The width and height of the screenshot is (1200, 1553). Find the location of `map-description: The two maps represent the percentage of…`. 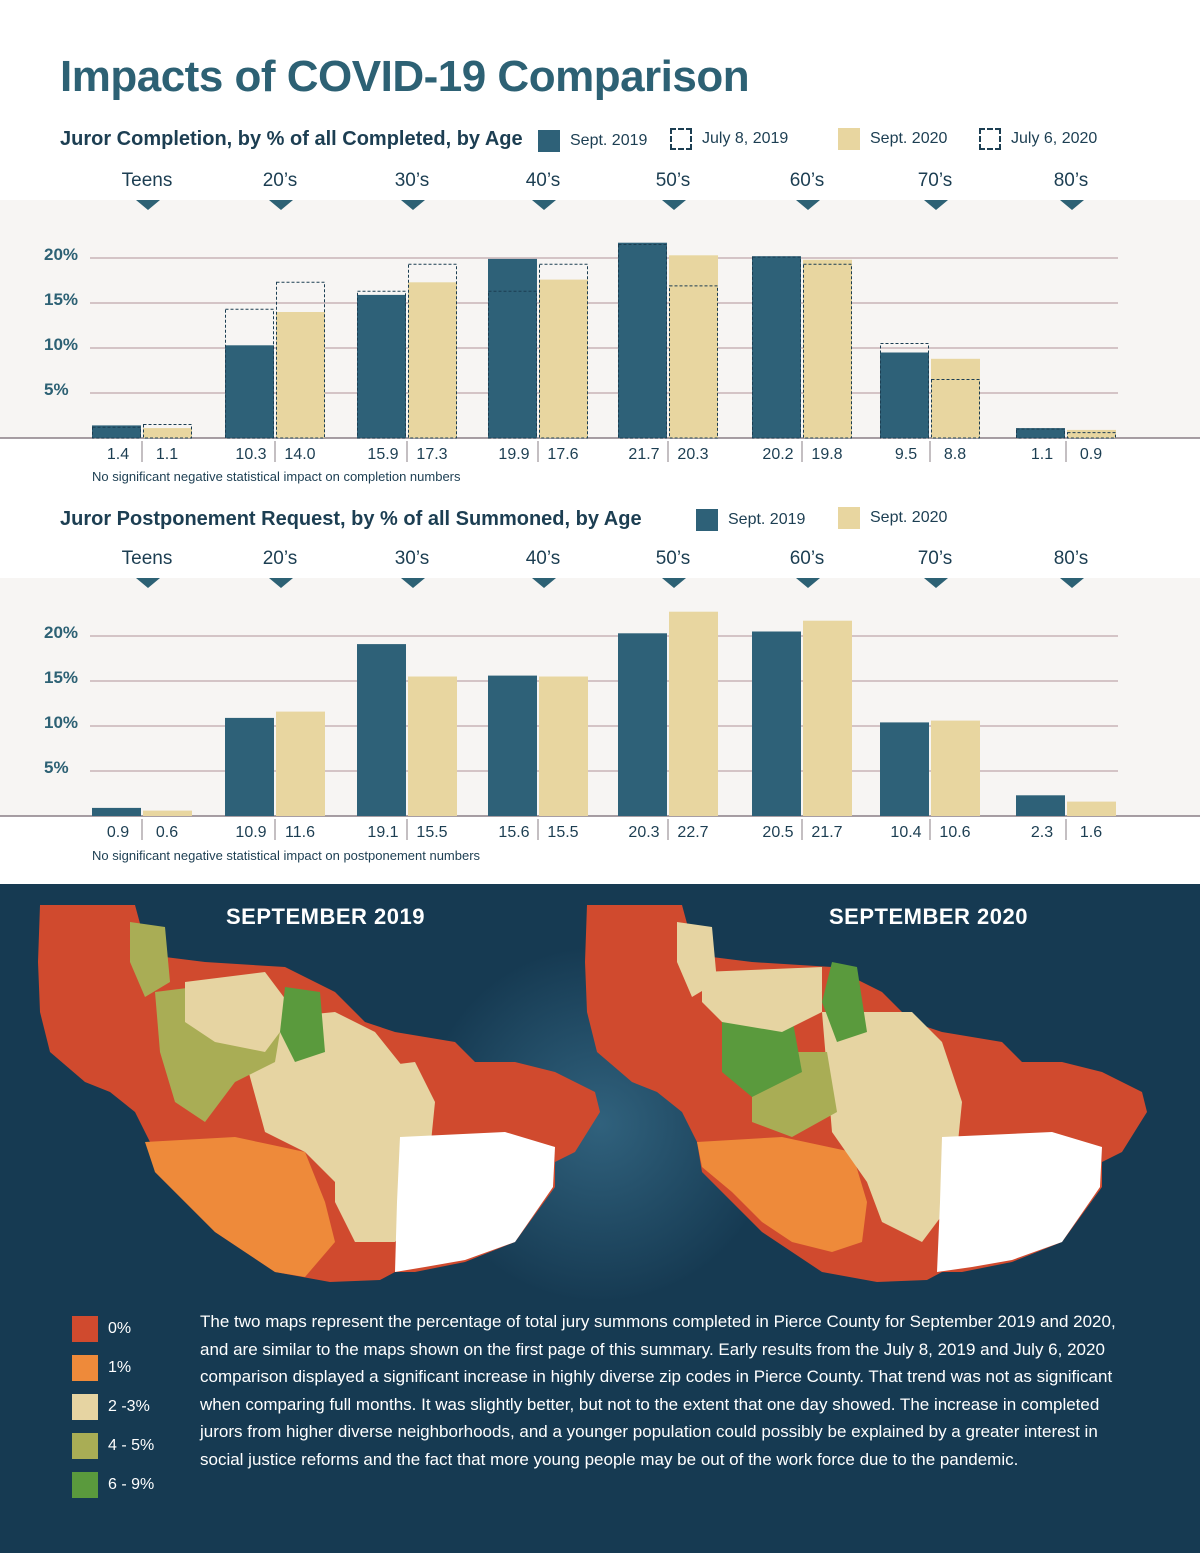

map-description: The two maps represent the percentage of… is located at coordinates (658, 1390).